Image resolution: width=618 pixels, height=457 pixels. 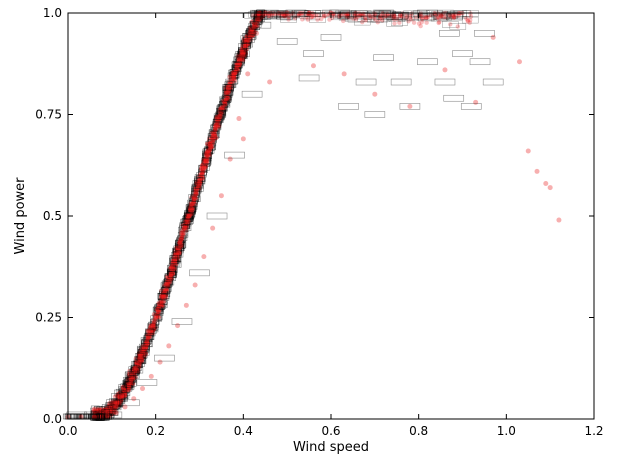 What do you see at coordinates (331, 447) in the screenshot?
I see `x-axis-label: Wind speed` at bounding box center [331, 447].